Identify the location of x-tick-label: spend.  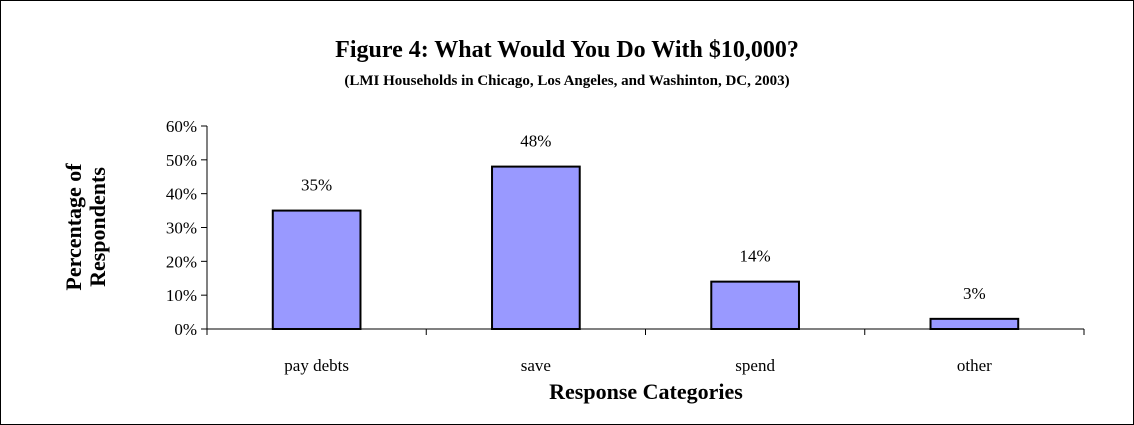
(755, 365).